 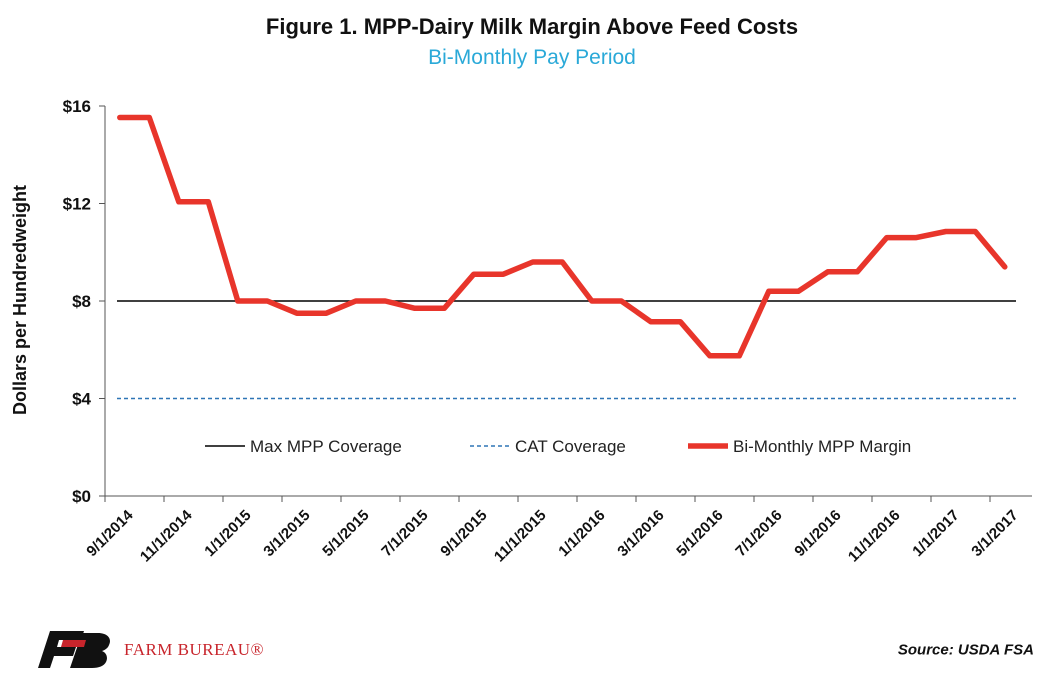 I want to click on farm-bureau-logo-icon, so click(x=74, y=649).